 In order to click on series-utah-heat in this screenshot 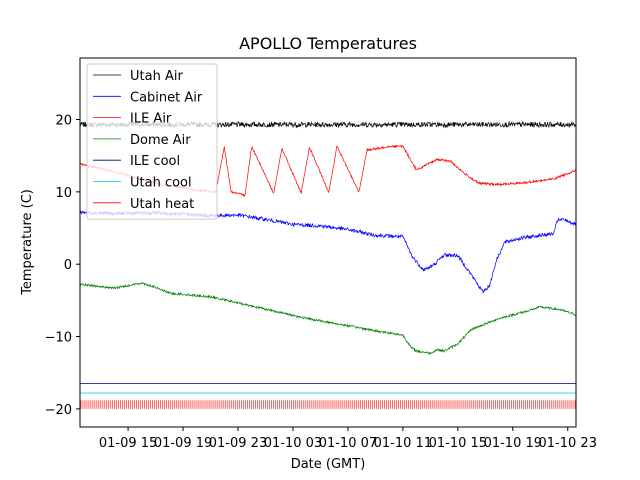, I will do `click(328, 404)`.